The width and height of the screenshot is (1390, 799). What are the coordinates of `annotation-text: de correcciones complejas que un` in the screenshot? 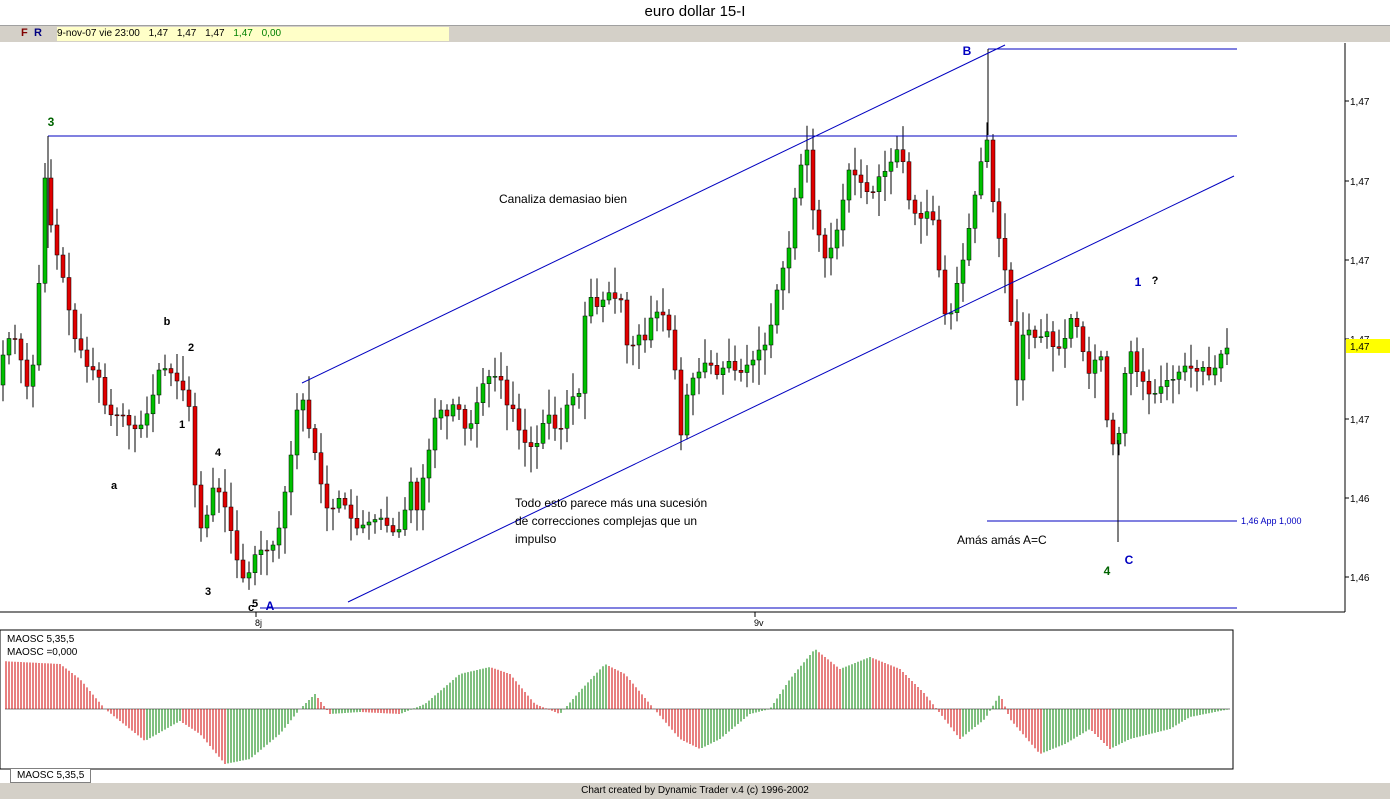 It's located at (606, 521).